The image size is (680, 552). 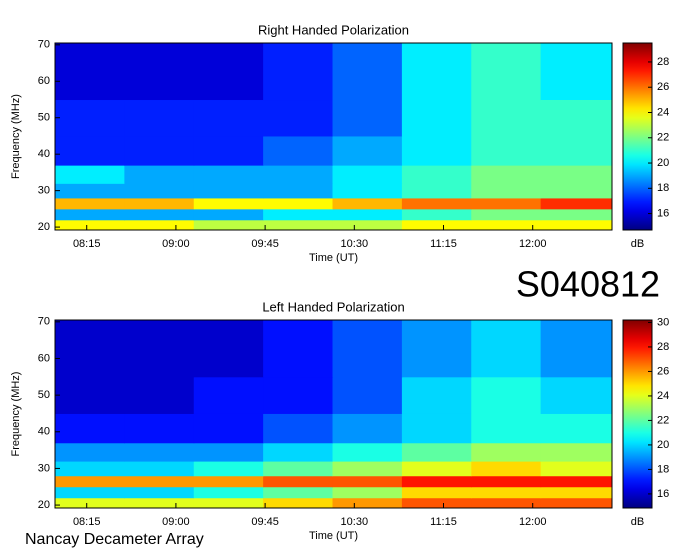 What do you see at coordinates (637, 414) in the screenshot?
I see `colorbar` at bounding box center [637, 414].